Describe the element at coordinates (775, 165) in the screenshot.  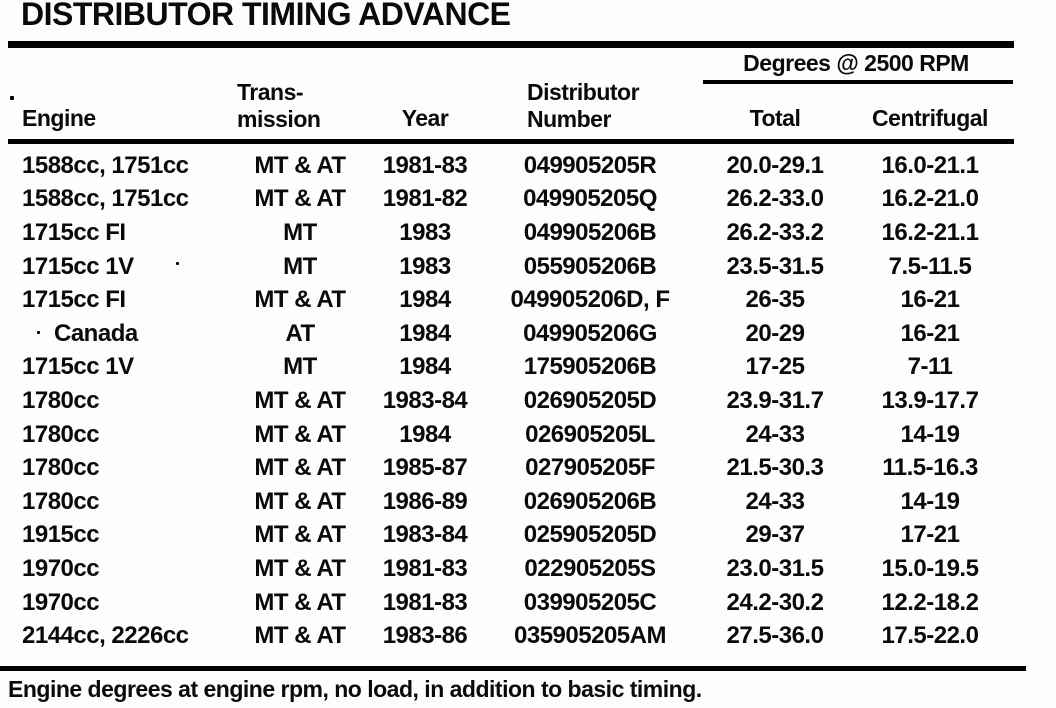
I see `total-degrees-cell: 20.0-29.1` at that location.